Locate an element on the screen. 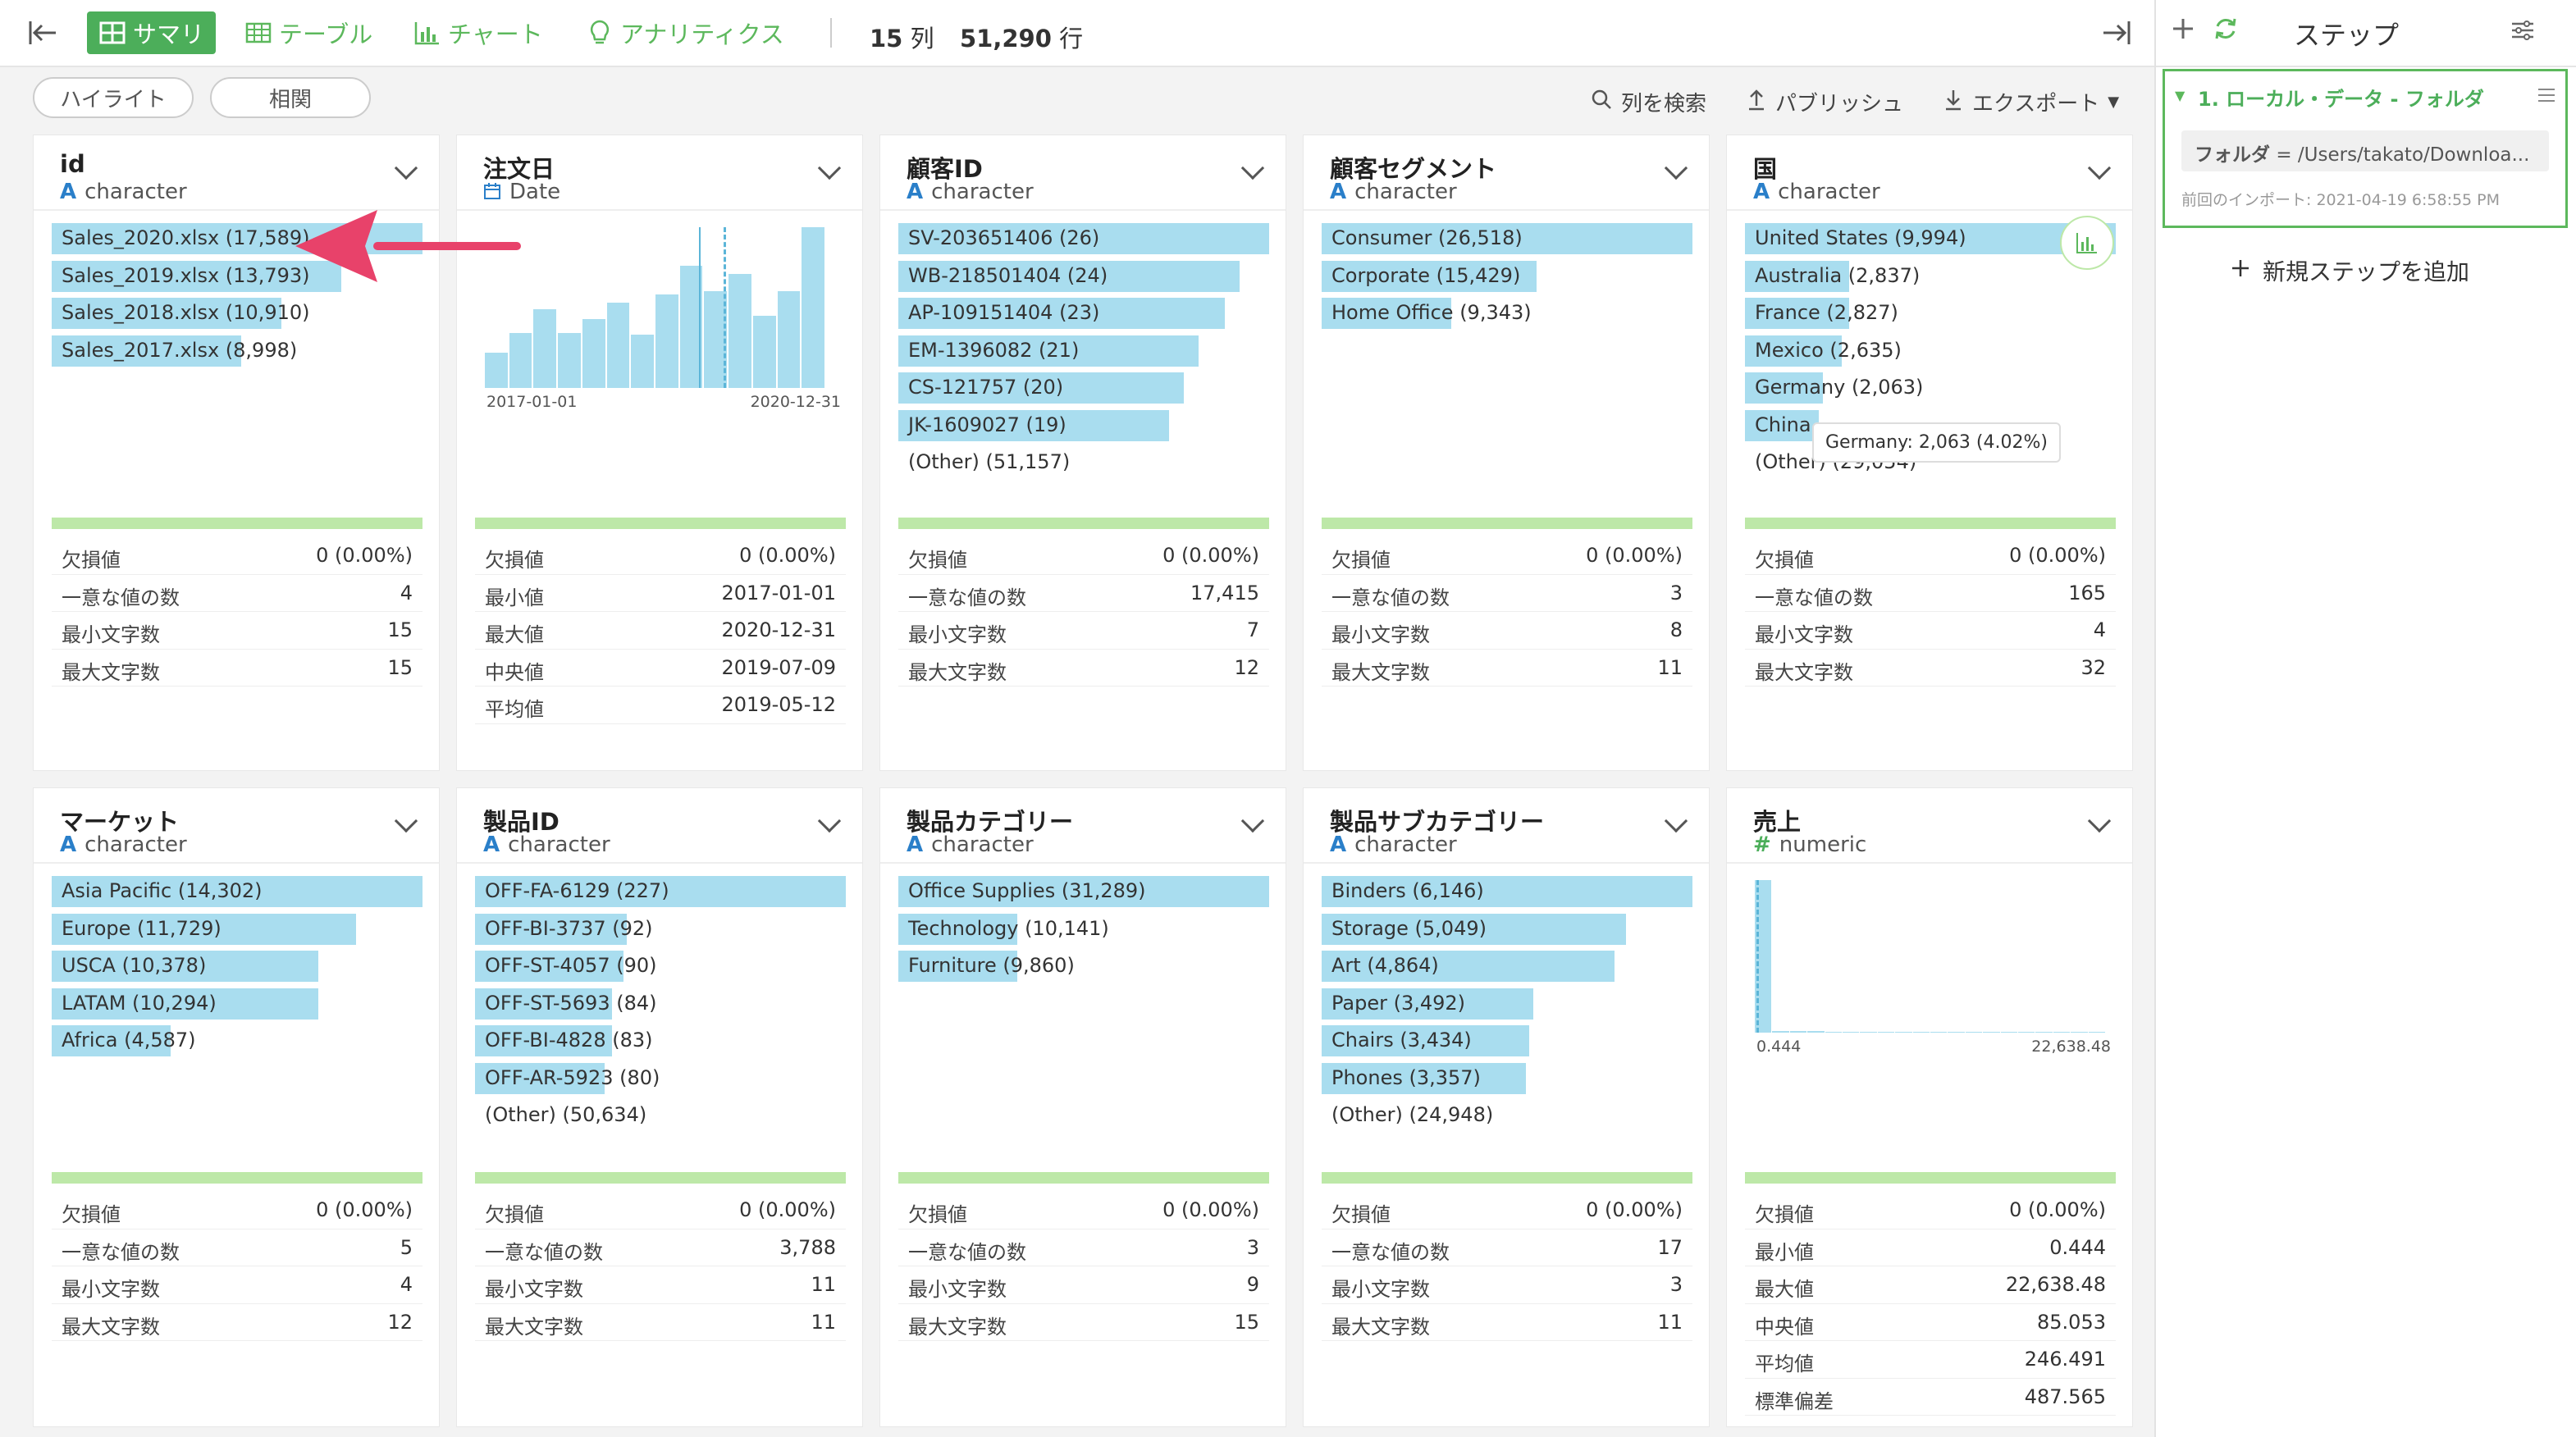 This screenshot has width=2576, height=1437. collapse-left-icon is located at coordinates (42, 32).